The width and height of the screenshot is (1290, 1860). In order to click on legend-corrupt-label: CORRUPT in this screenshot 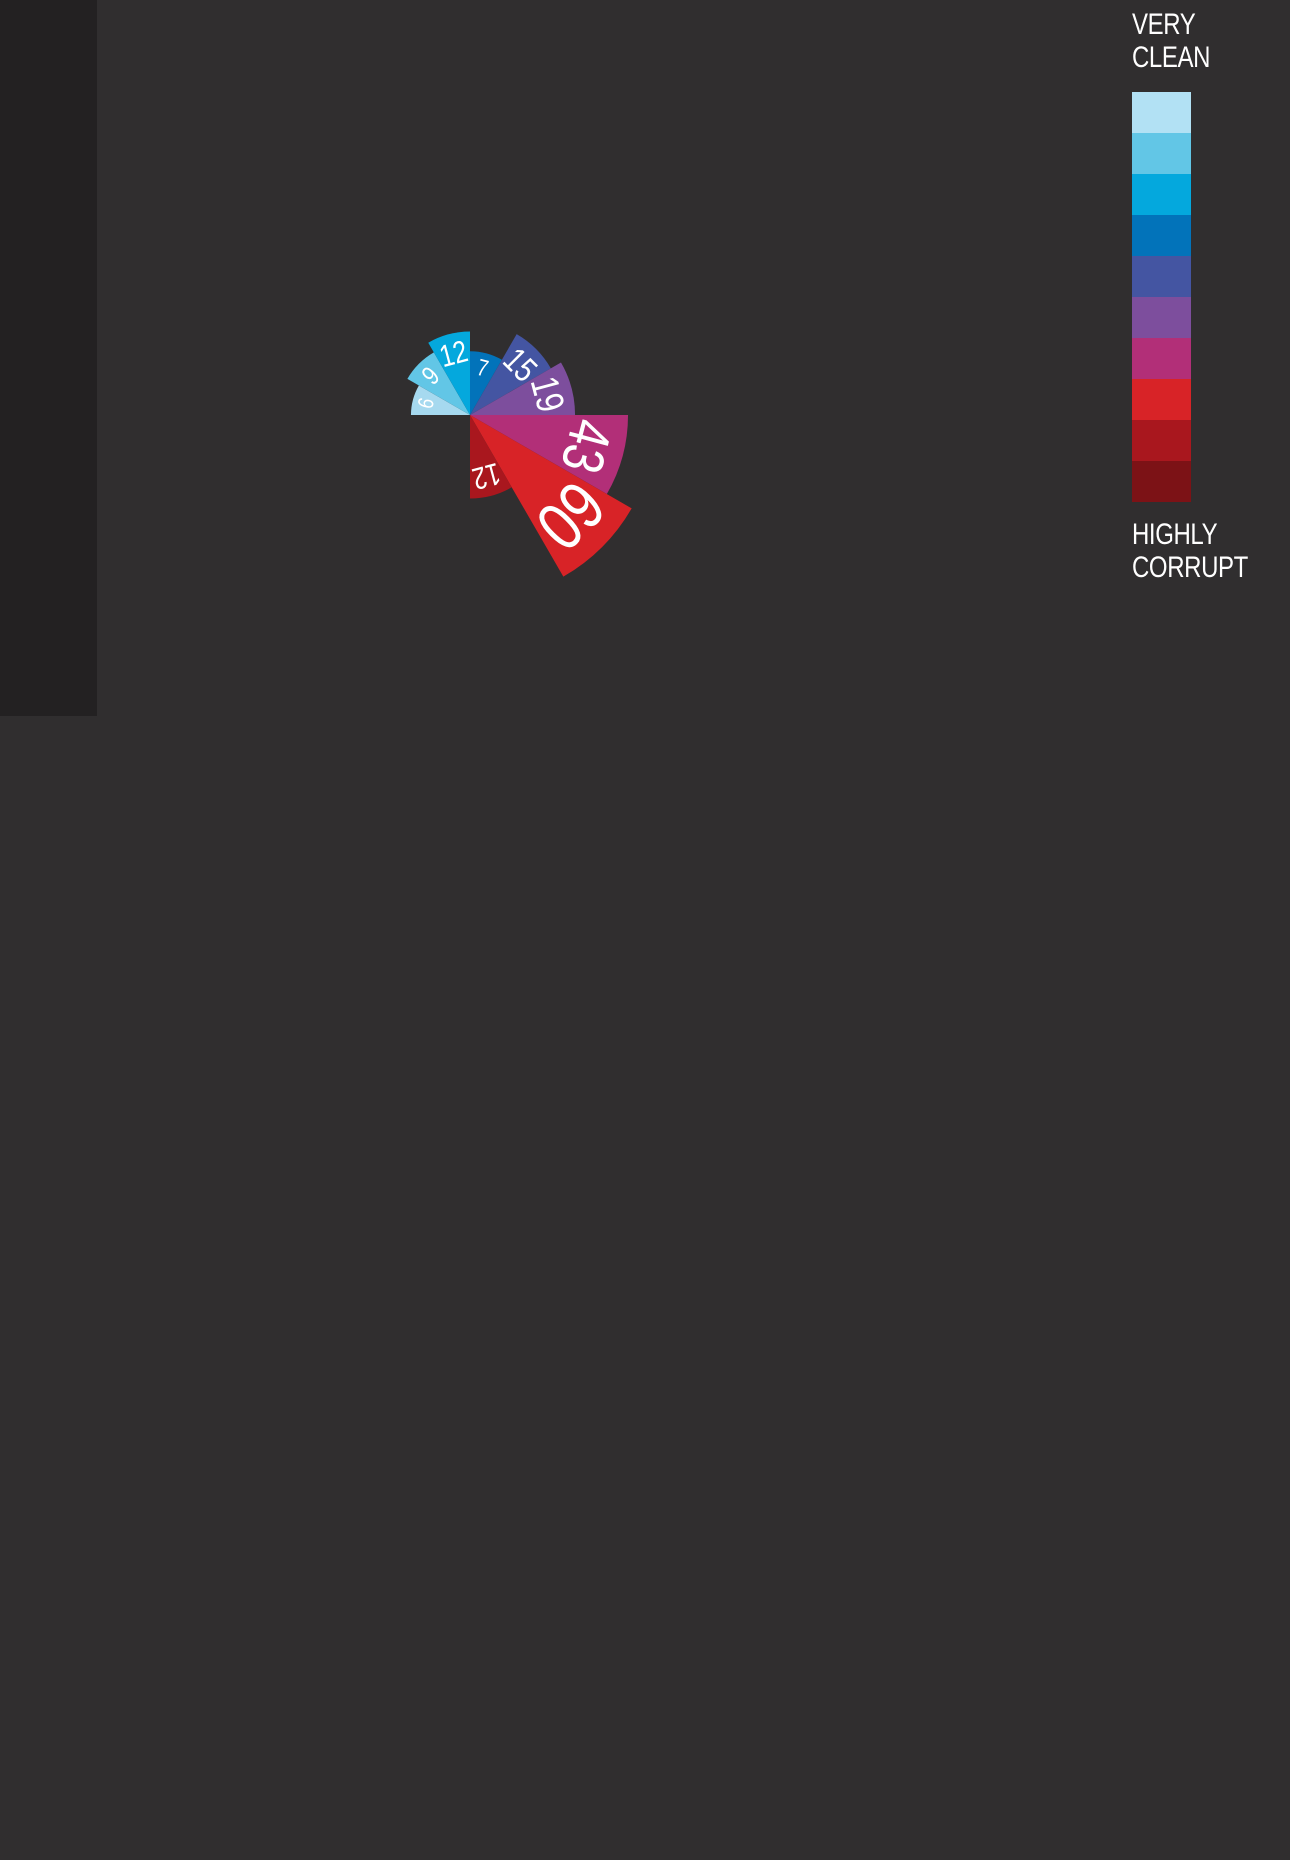, I will do `click(1190, 567)`.